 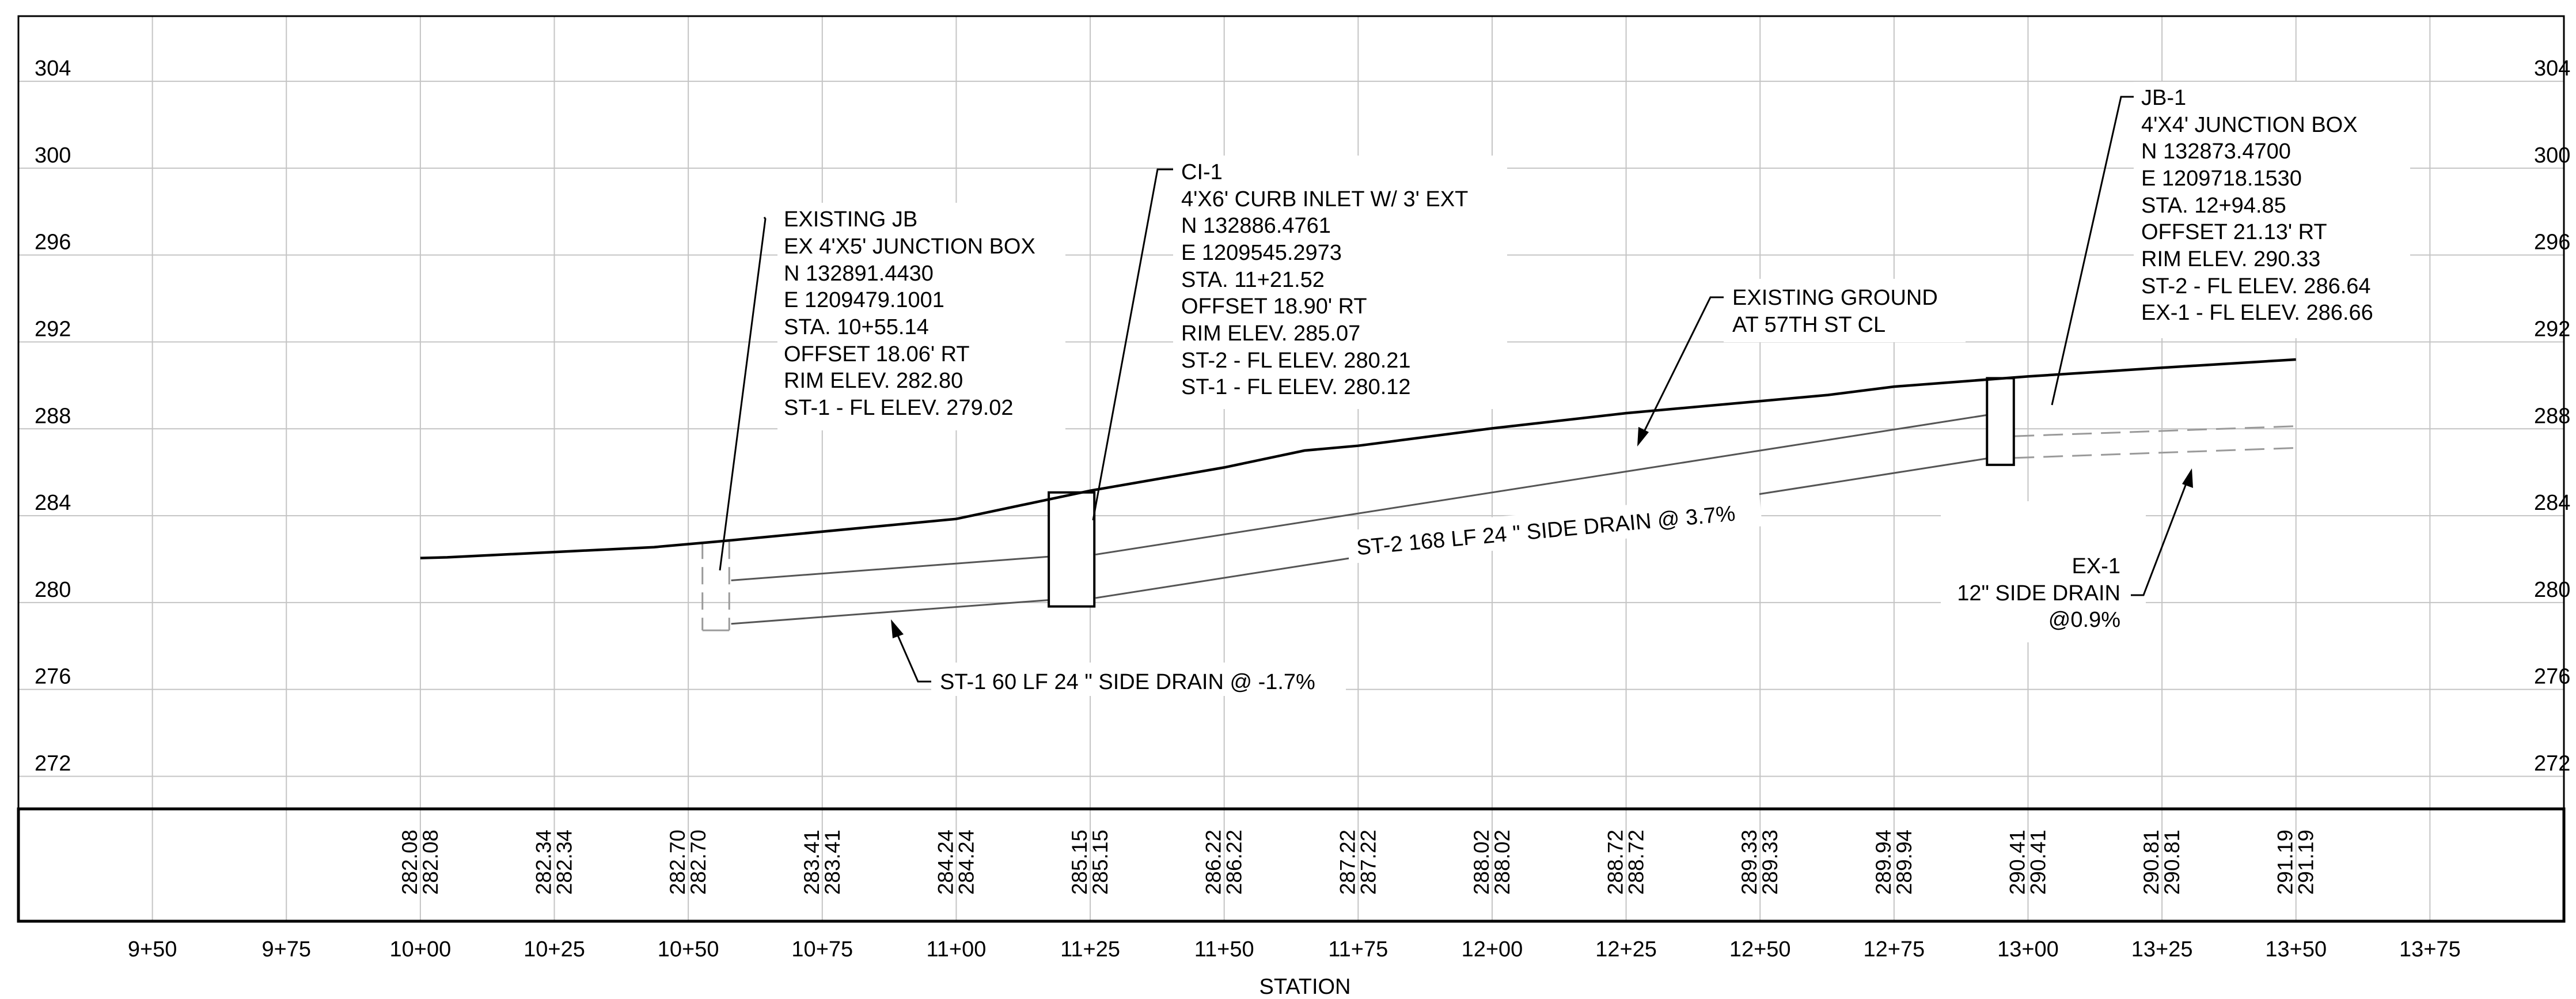 I want to click on existing-elevation-value: 286.22, so click(x=1214, y=862).